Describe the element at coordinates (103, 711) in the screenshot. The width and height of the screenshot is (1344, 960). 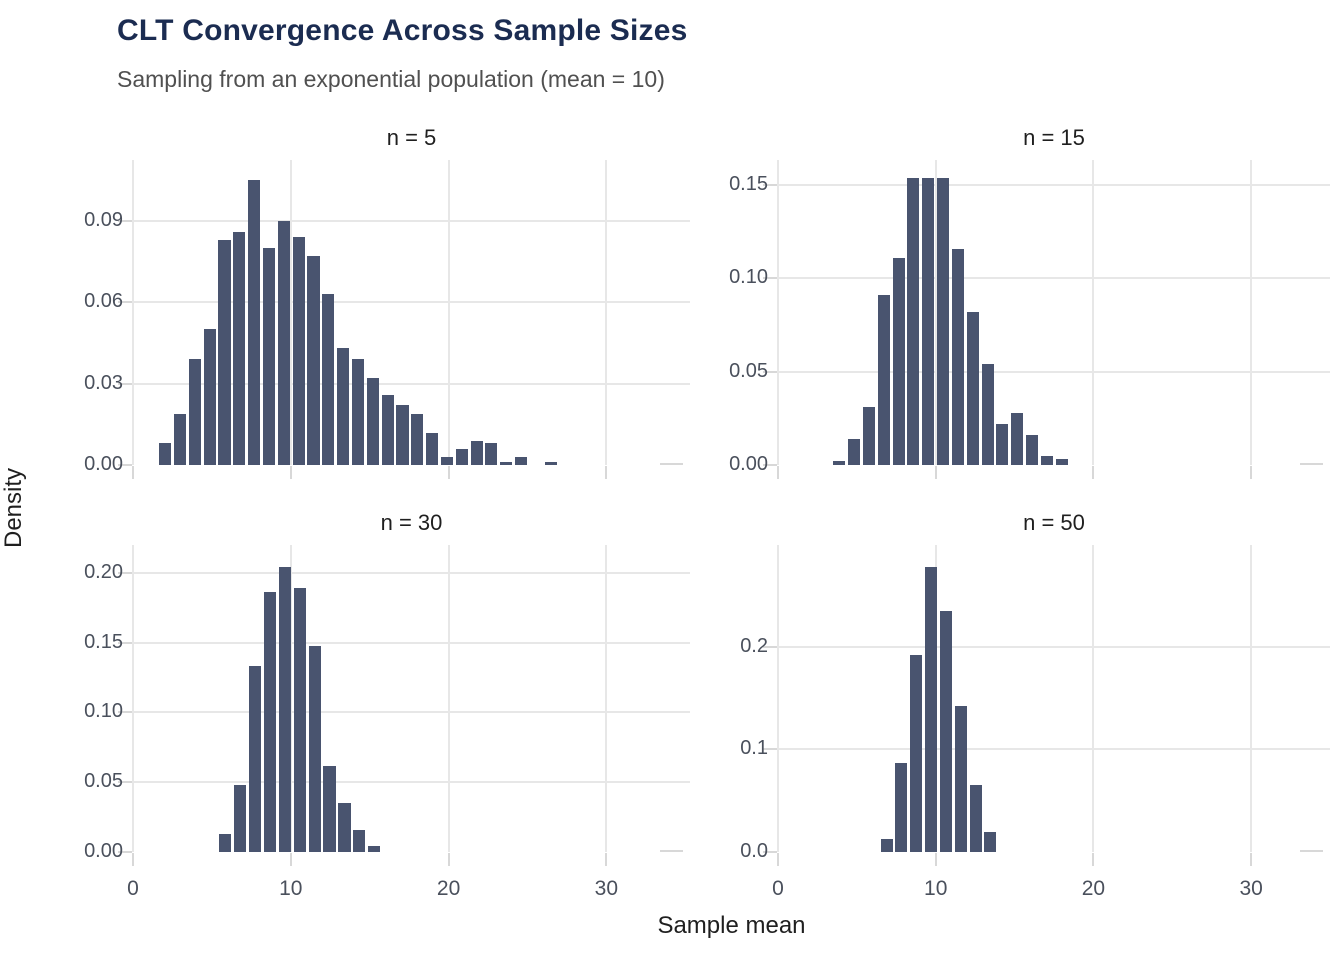
I see `y-tick-label: 0.10` at that location.